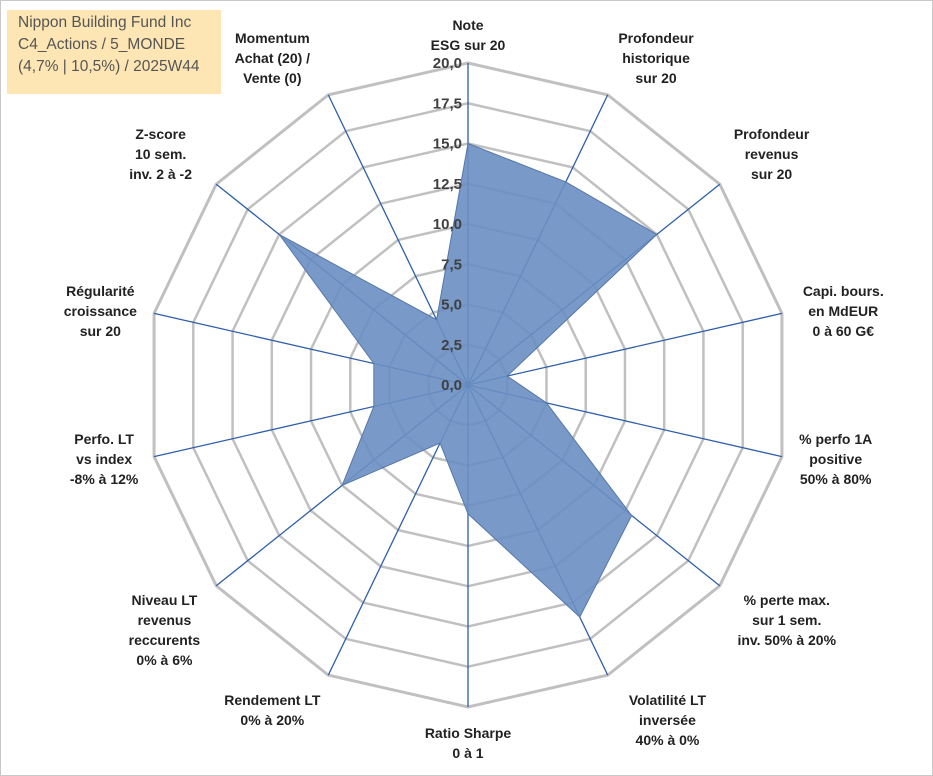 This screenshot has height=776, width=933. Describe the element at coordinates (468, 733) in the screenshot. I see `category-label: Ratio Sharpe` at that location.